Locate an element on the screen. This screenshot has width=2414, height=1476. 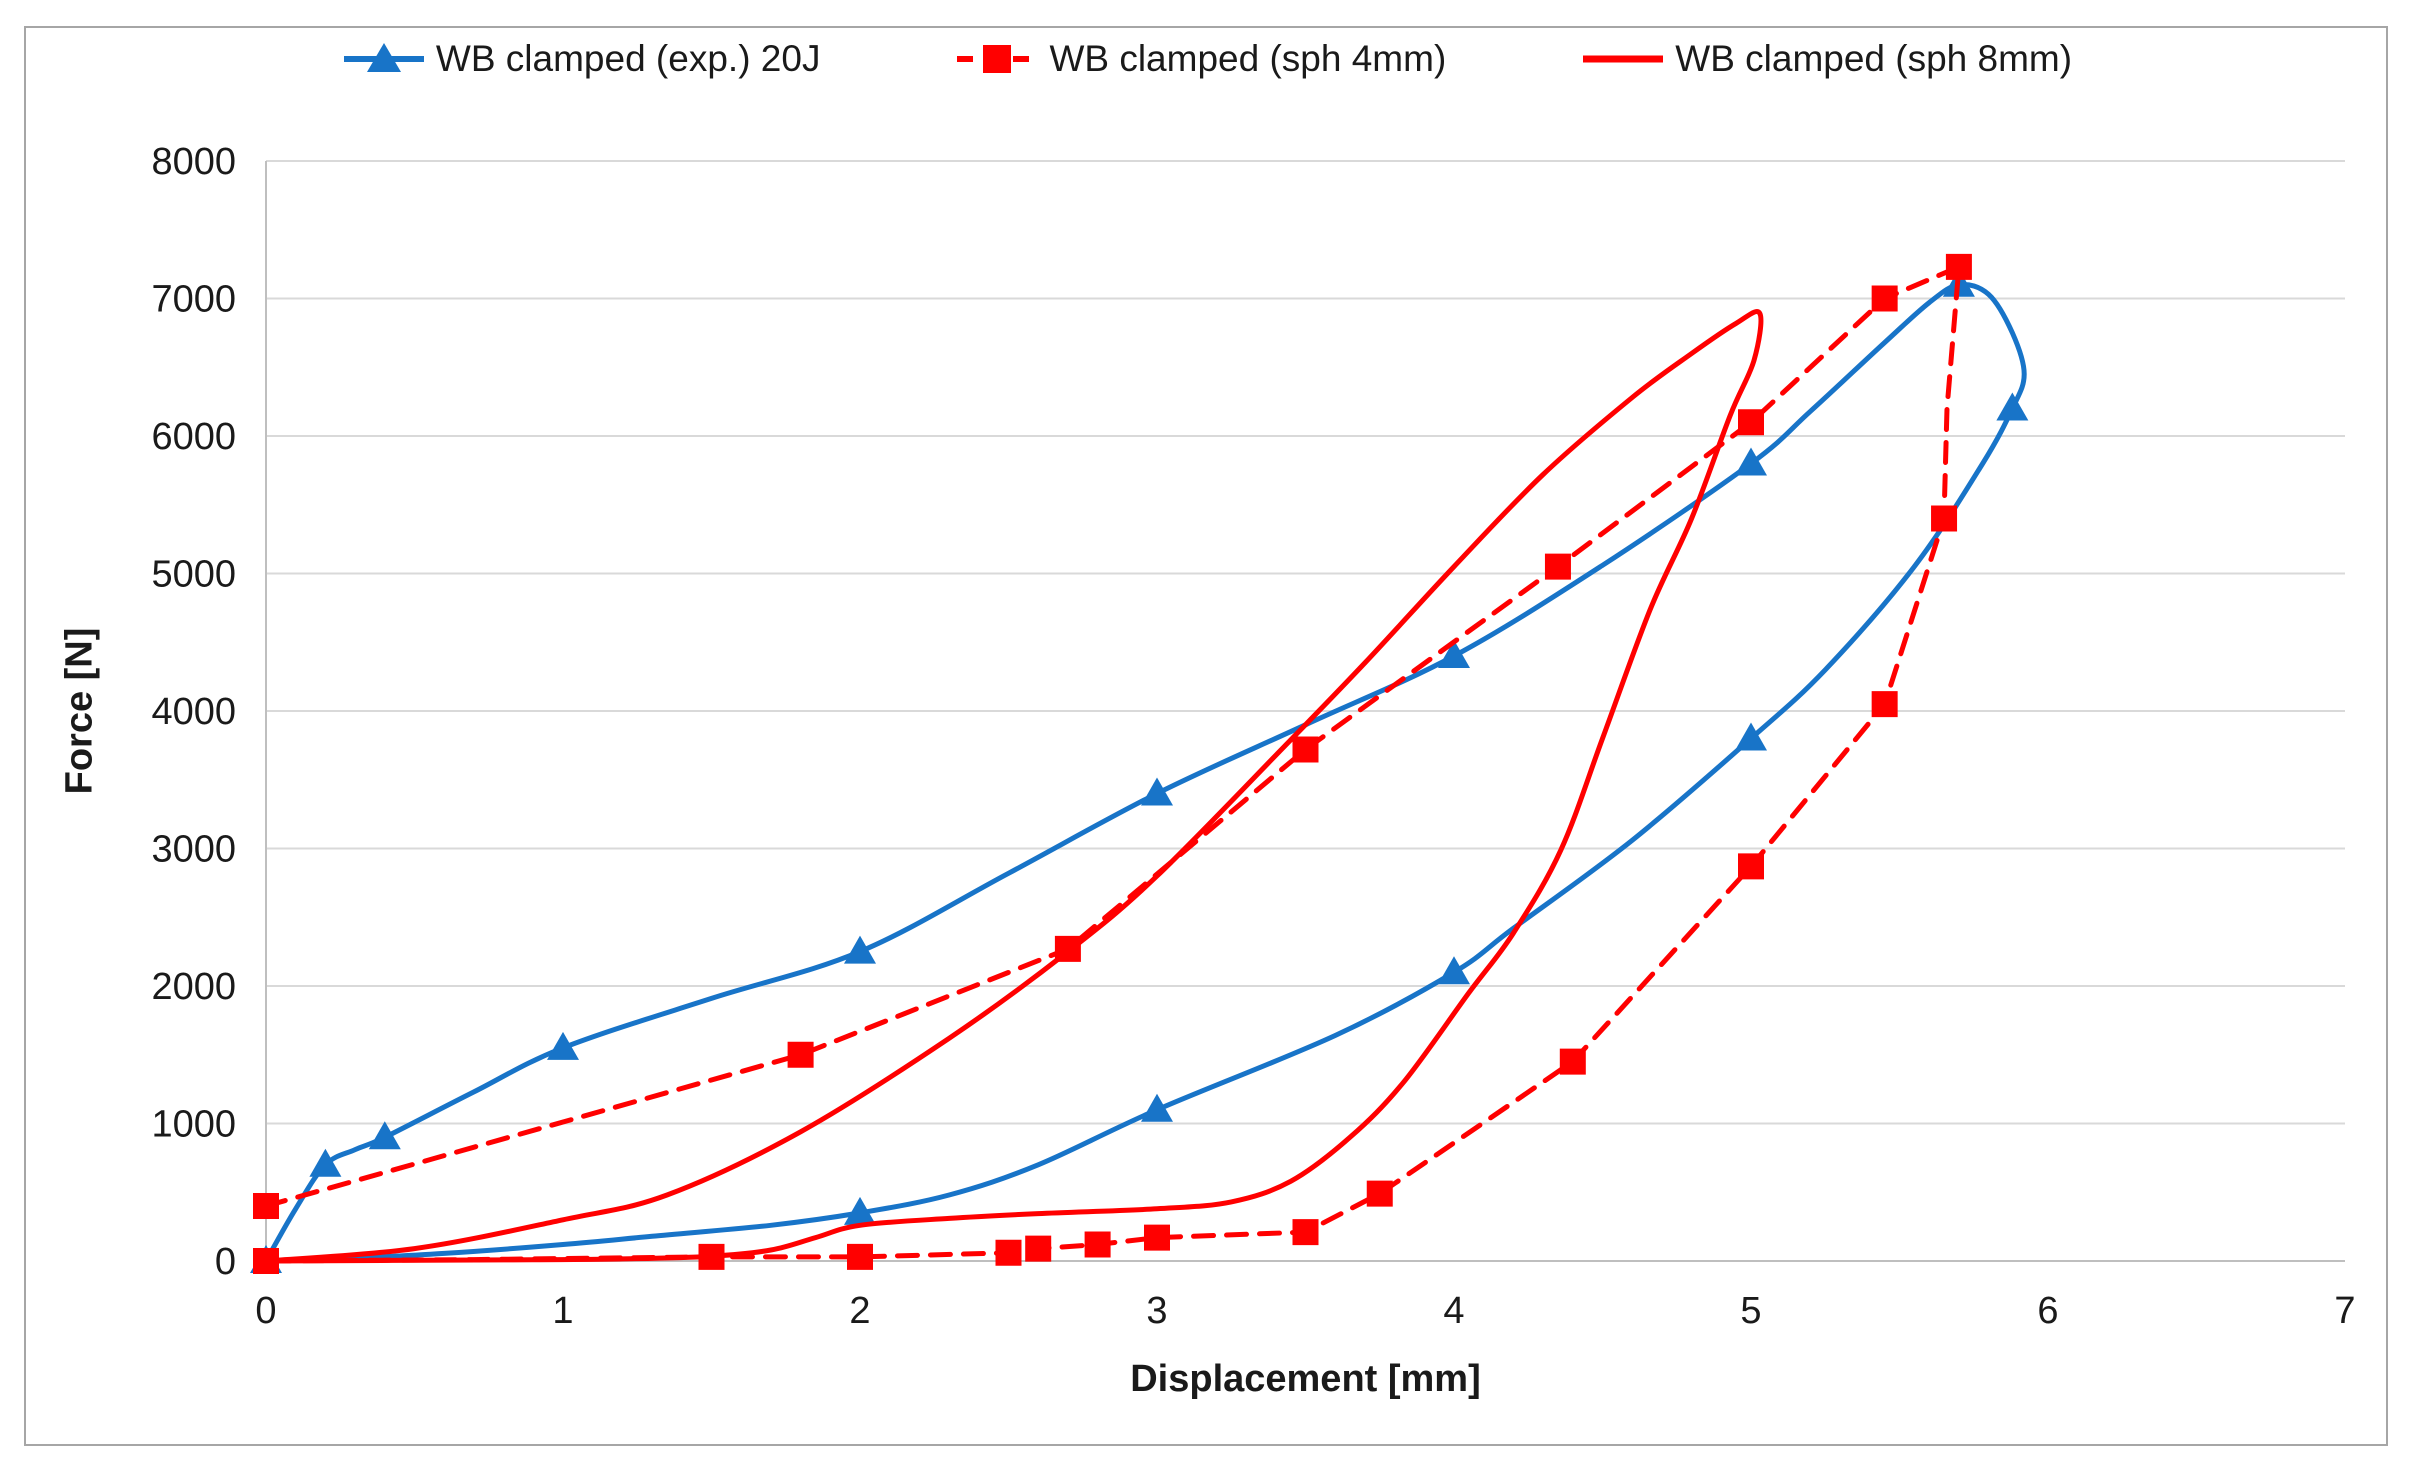
y-tick-label: 4000 is located at coordinates (193, 712).